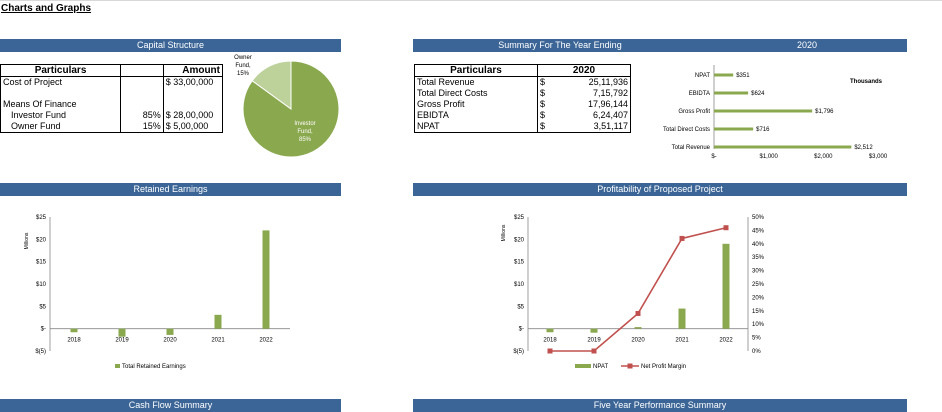 The height and width of the screenshot is (412, 942). What do you see at coordinates (610, 93) in the screenshot?
I see `row-value: 7,15,792` at bounding box center [610, 93].